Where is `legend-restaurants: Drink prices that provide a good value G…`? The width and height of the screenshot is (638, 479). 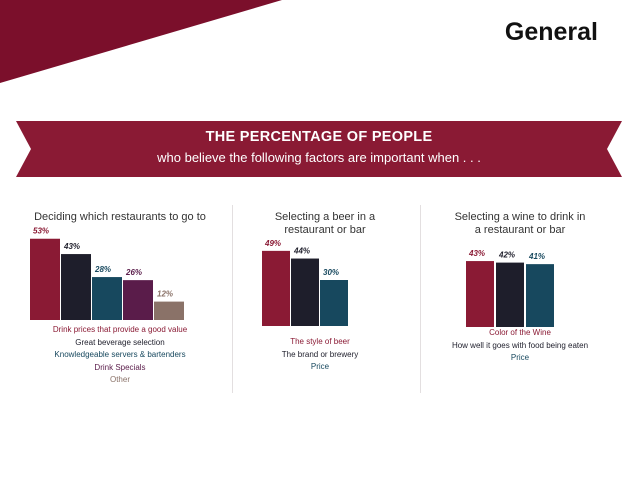
legend-restaurants: Drink prices that provide a good value G… is located at coordinates (120, 355).